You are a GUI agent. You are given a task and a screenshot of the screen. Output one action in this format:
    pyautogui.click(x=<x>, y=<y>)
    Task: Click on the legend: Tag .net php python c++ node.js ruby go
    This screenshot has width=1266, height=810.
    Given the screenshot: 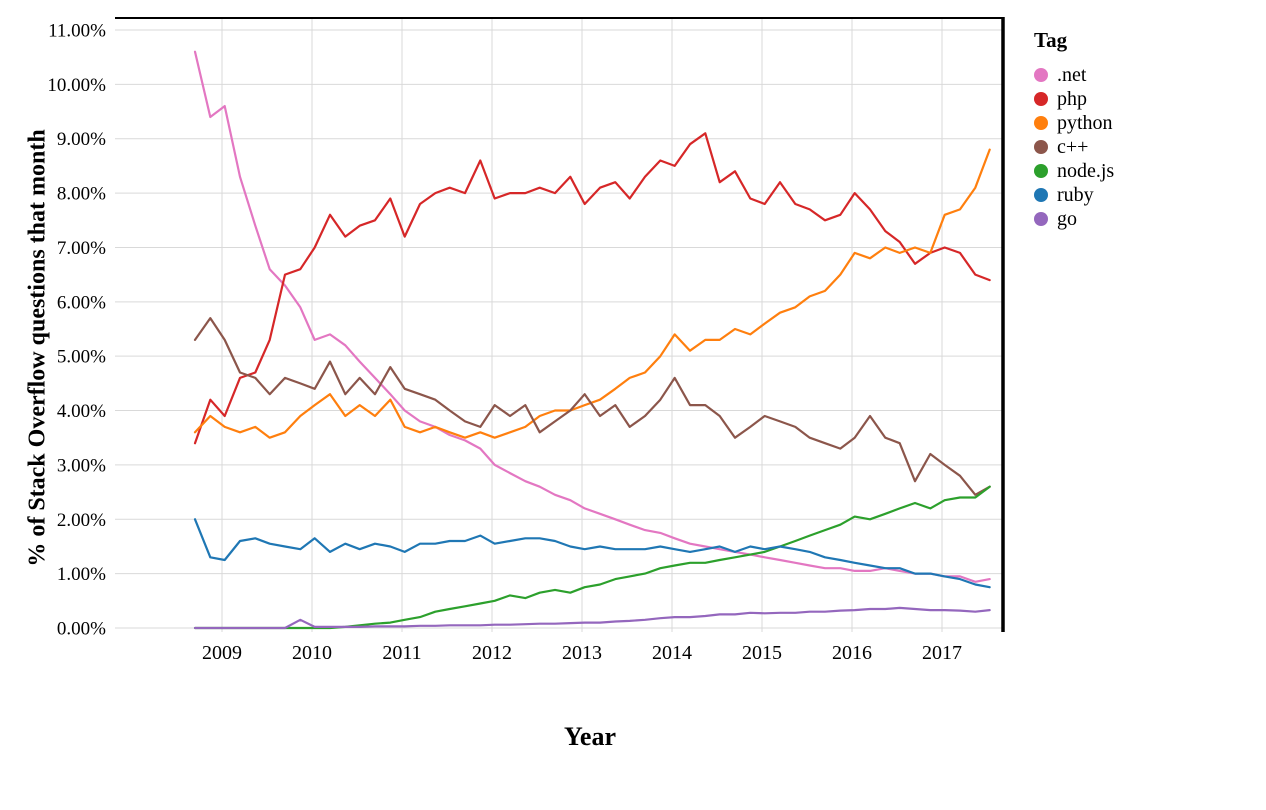 What is the action you would take?
    pyautogui.click(x=1074, y=129)
    